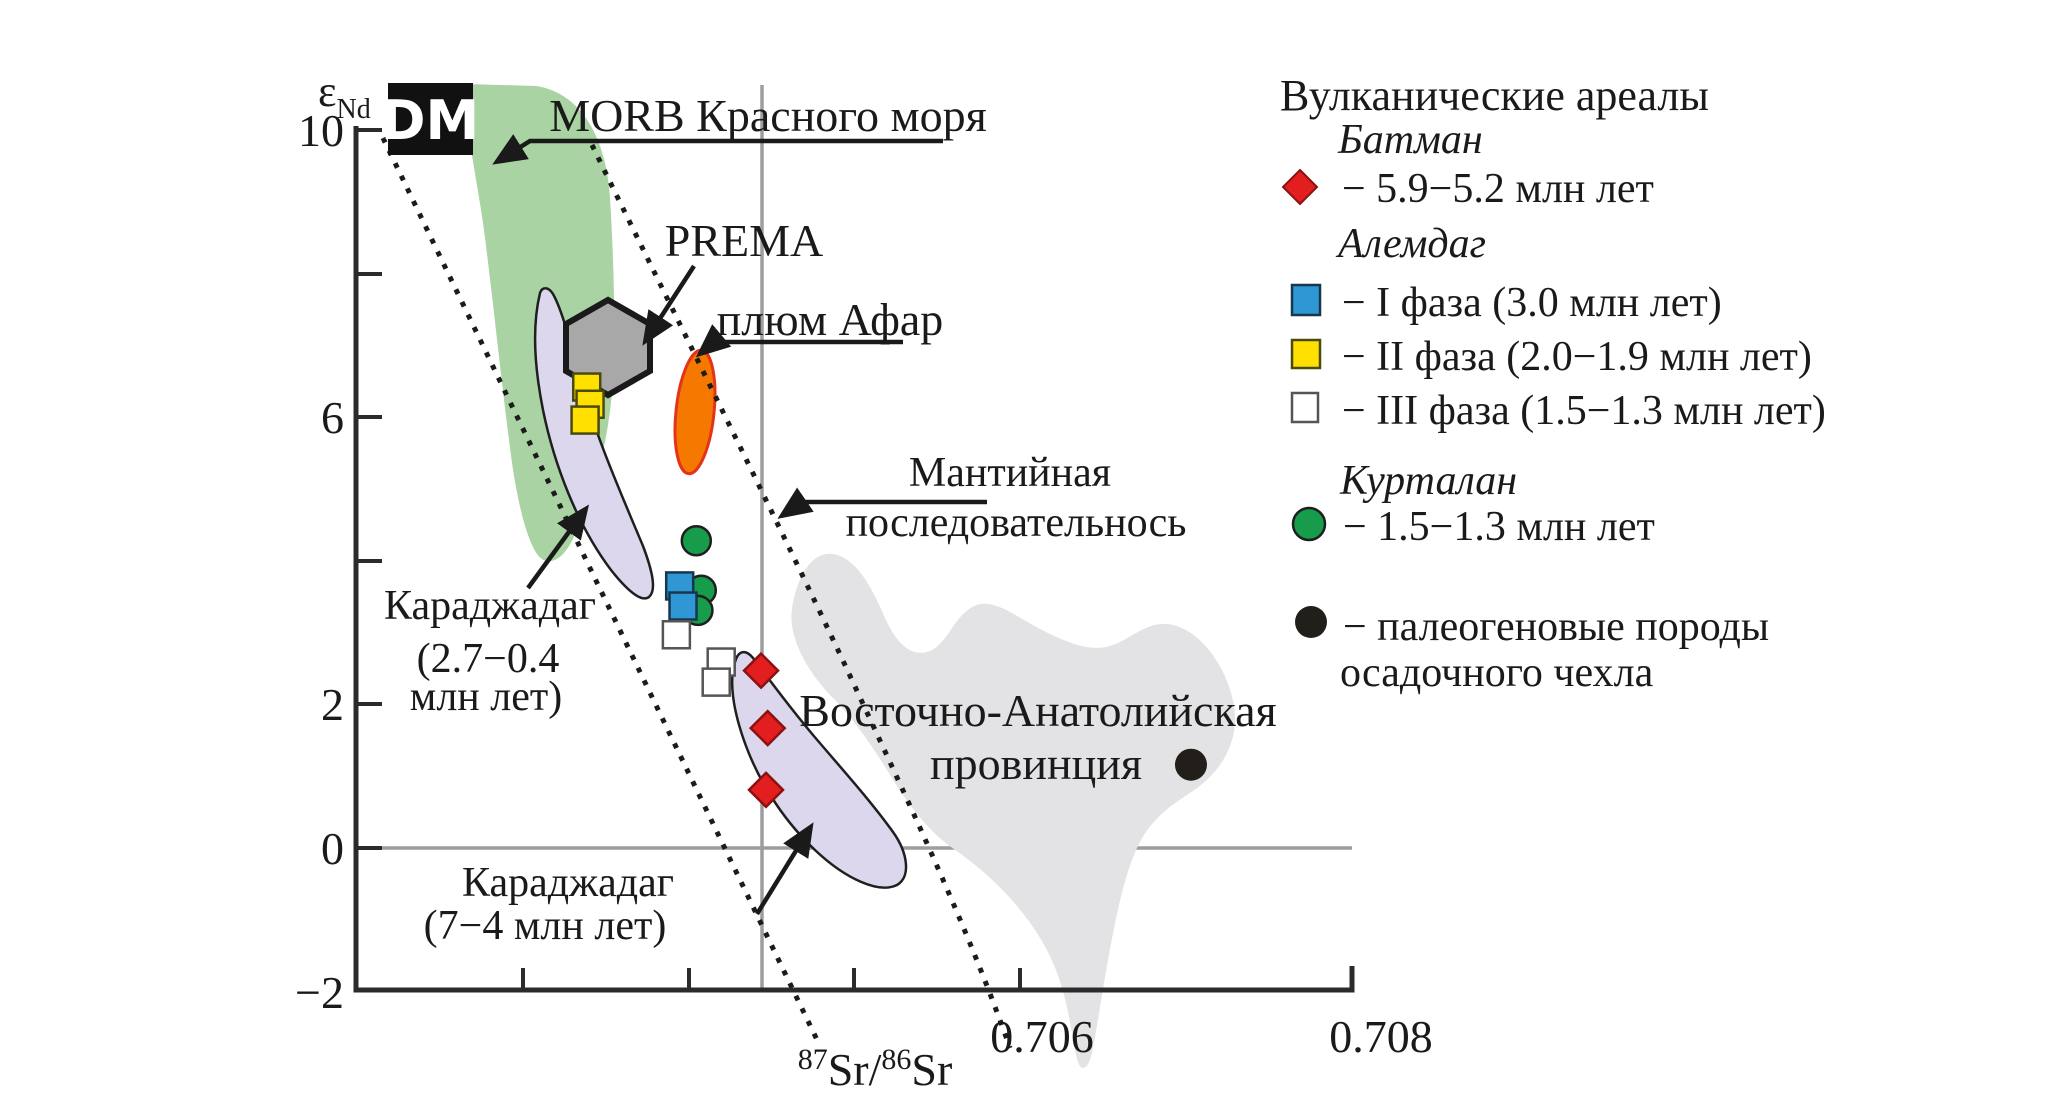 This screenshot has height=1104, width=2067. What do you see at coordinates (568, 883) in the screenshot?
I see `karajadag-old-label-line1: Караджадаг` at bounding box center [568, 883].